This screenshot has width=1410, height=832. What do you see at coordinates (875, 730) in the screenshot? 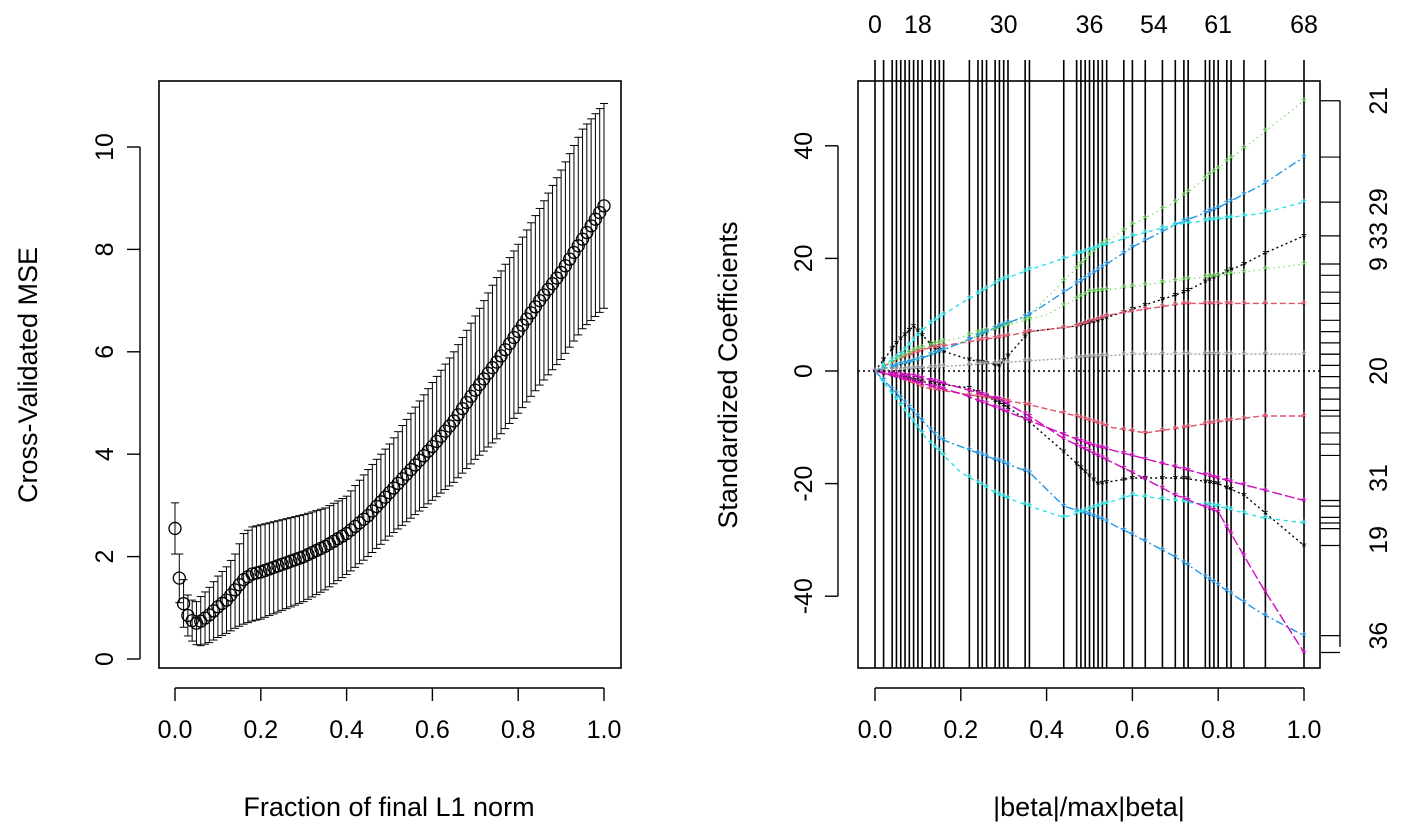
I see `right-x-tick-label: 0.0` at bounding box center [875, 730].